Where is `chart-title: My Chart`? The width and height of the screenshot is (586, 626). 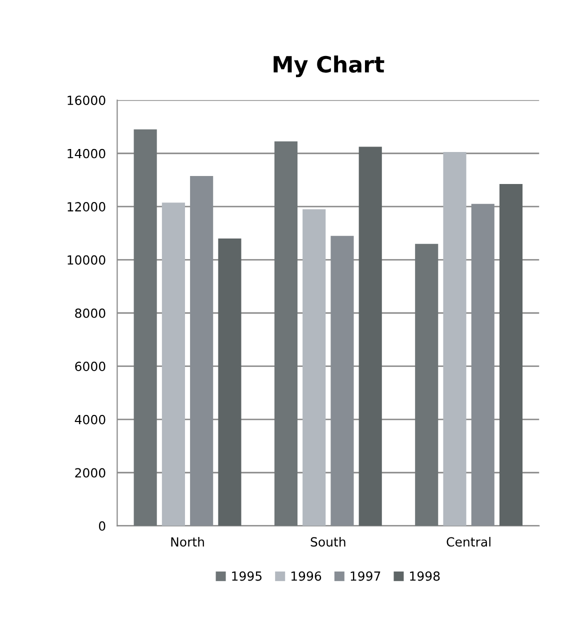 chart-title: My Chart is located at coordinates (329, 66).